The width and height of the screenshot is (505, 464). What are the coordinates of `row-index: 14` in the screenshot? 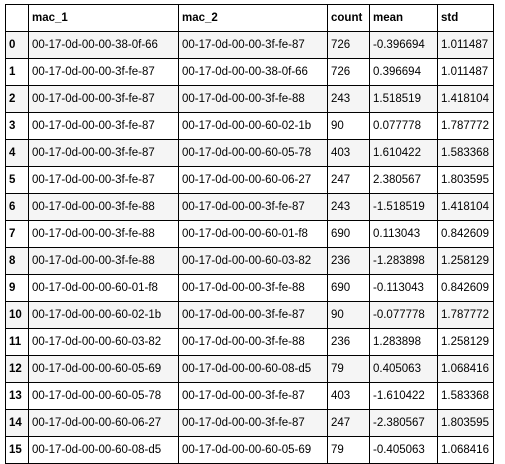 It's located at (17, 423).